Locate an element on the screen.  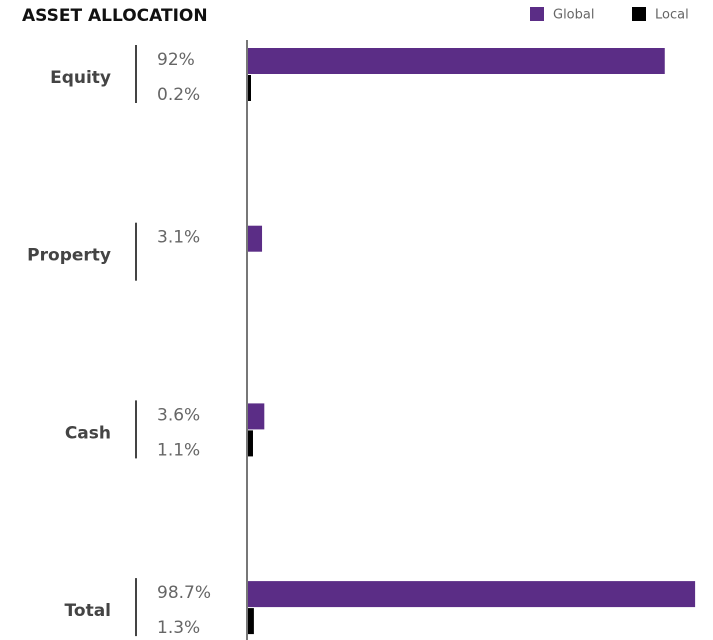
value-label: 92% is located at coordinates (176, 60).